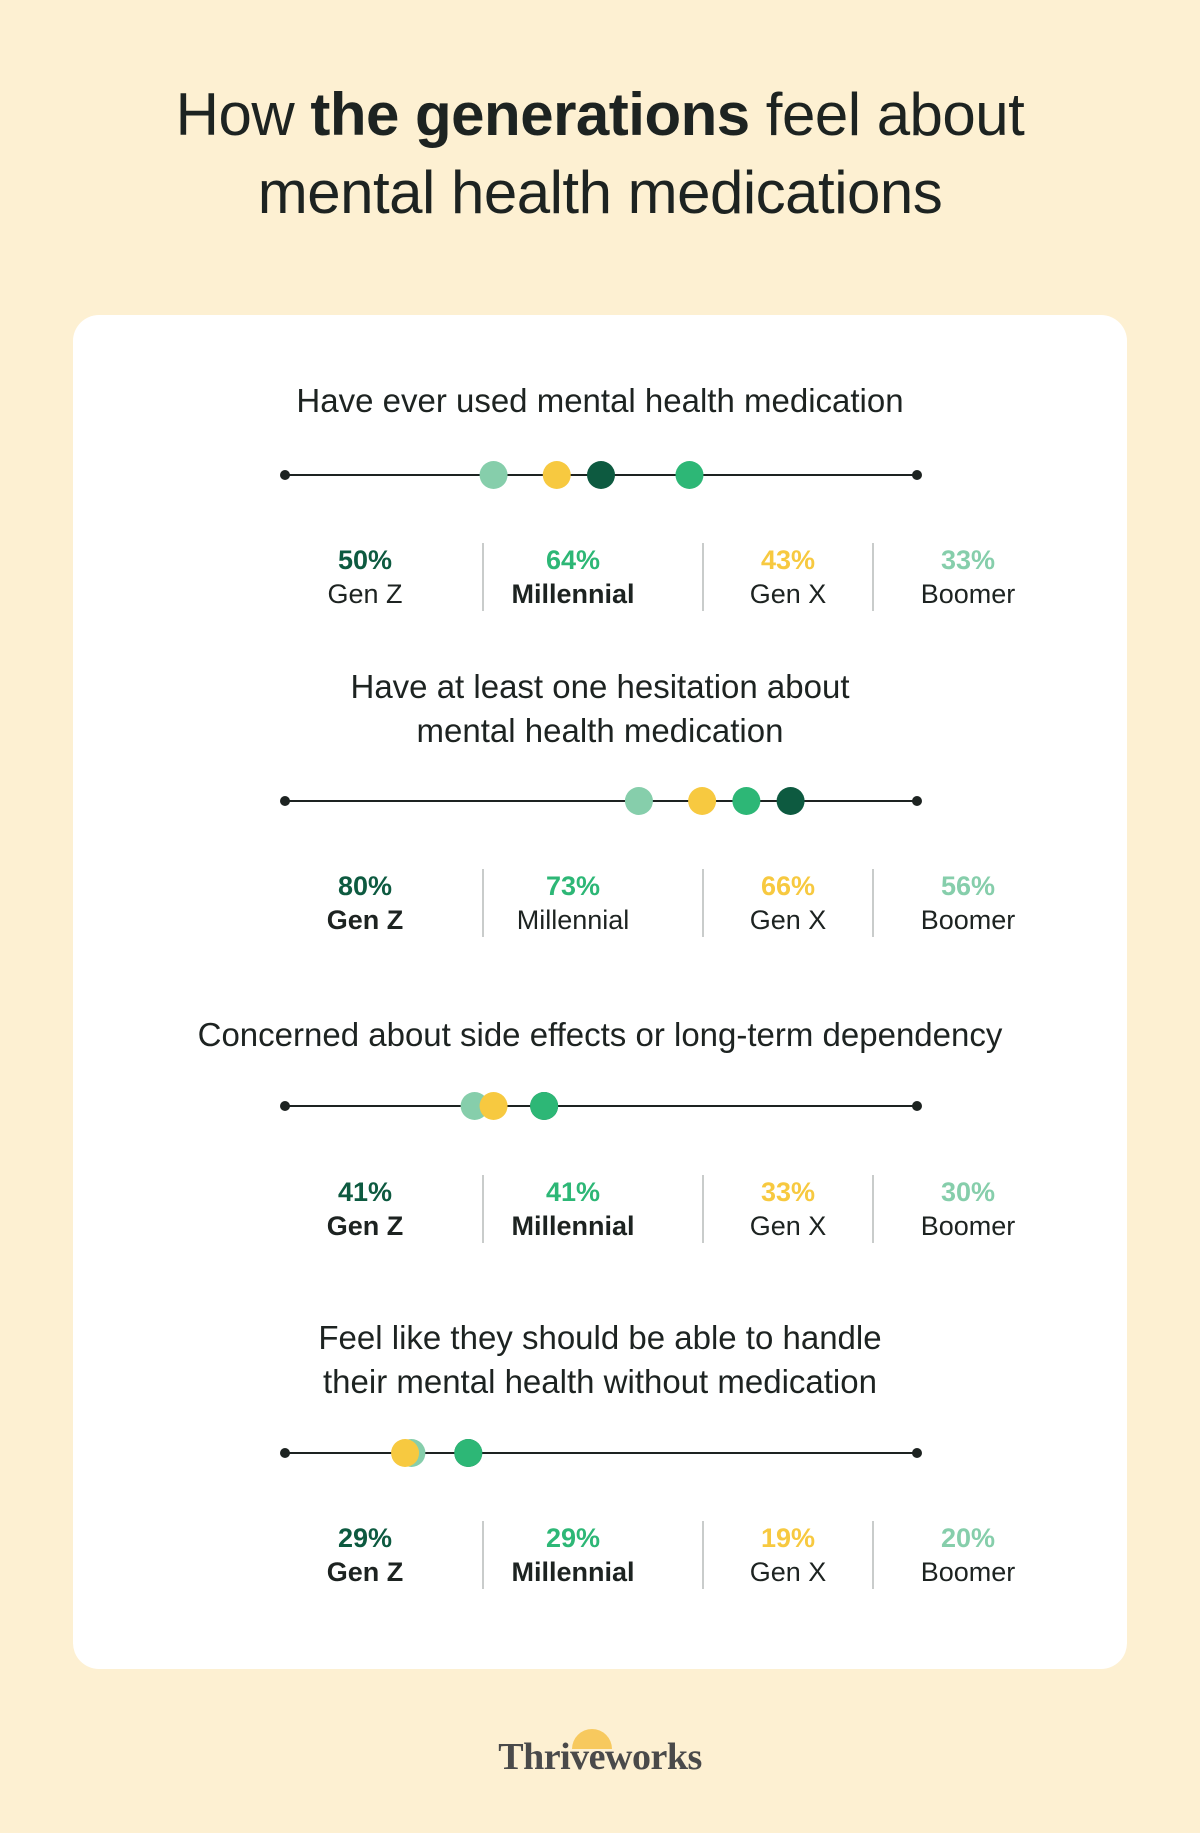 Image resolution: width=1200 pixels, height=1833 pixels. Describe the element at coordinates (788, 886) in the screenshot. I see `percent-label: 66%` at that location.